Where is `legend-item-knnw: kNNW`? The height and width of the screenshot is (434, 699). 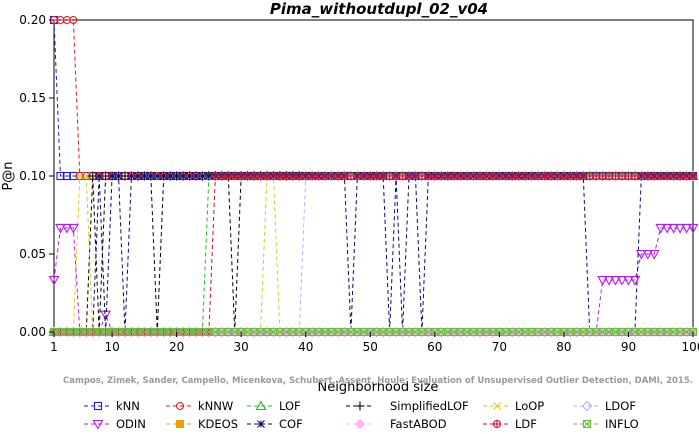 legend-item-knnw: kNNW is located at coordinates (199, 406).